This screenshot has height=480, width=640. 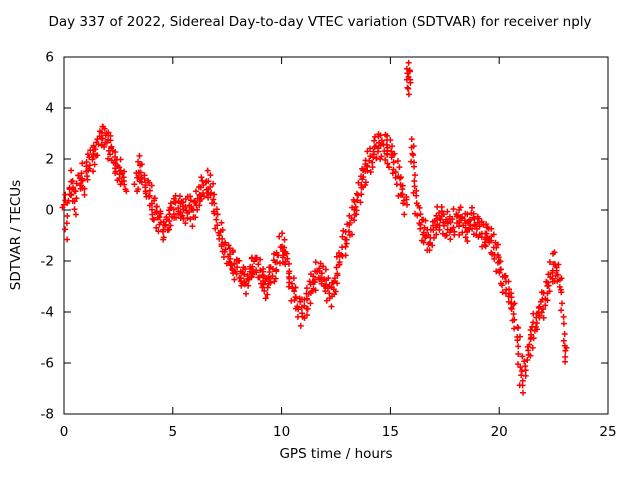 What do you see at coordinates (47, 313) in the screenshot?
I see `y-tick-label: -4` at bounding box center [47, 313].